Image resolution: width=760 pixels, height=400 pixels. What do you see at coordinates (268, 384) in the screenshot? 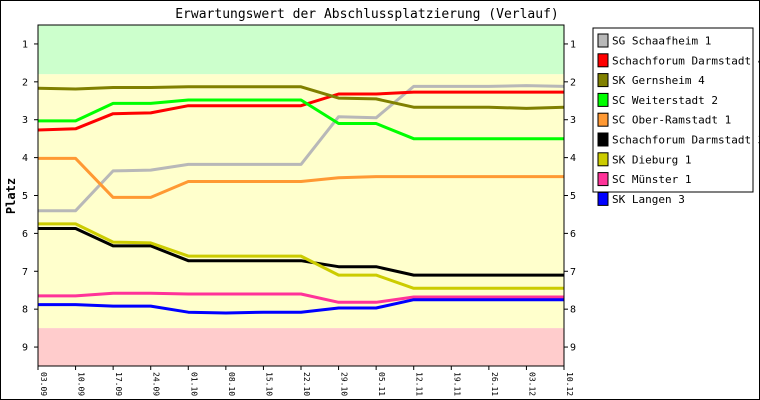
I see `x-tick-label-6: 15.10` at bounding box center [268, 384].